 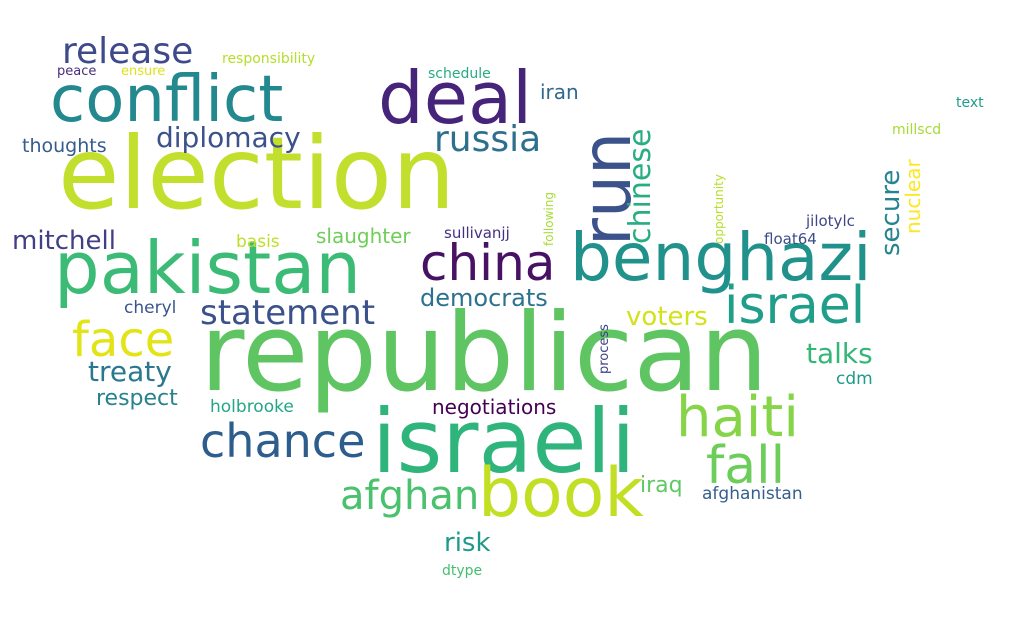 What do you see at coordinates (477, 233) in the screenshot?
I see `word-sullivanjj: sullivanjj` at bounding box center [477, 233].